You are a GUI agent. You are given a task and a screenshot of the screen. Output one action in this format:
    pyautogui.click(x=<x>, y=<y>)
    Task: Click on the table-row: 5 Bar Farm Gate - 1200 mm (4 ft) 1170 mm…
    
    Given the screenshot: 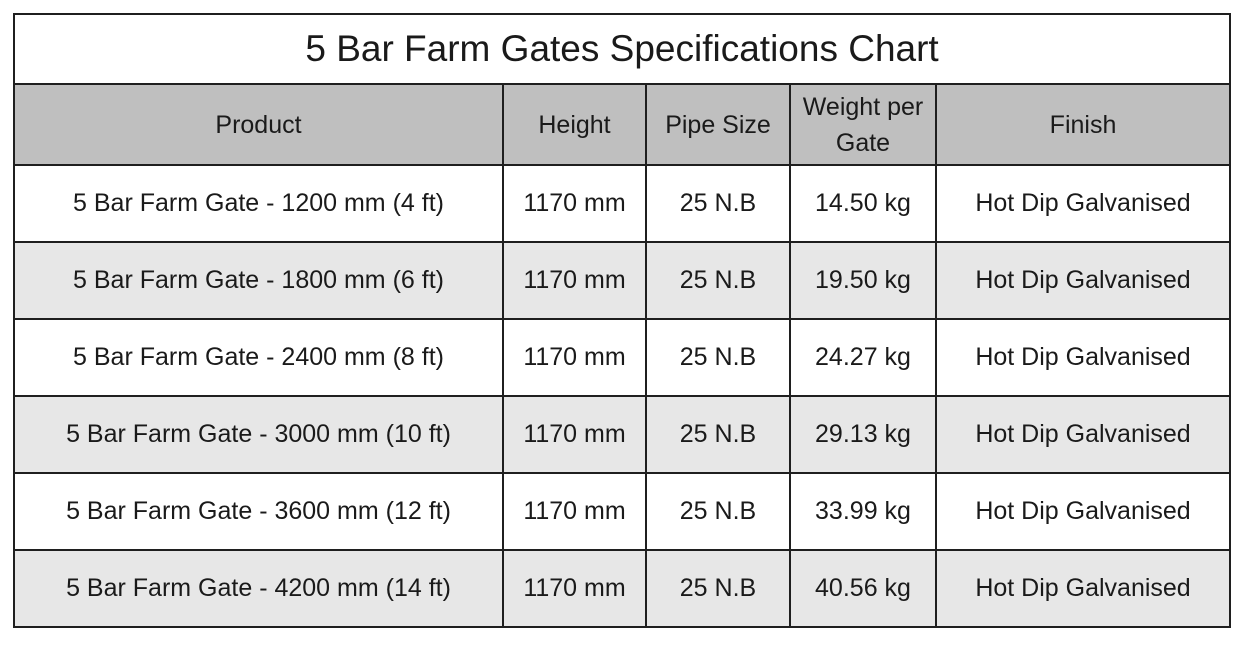 What is the action you would take?
    pyautogui.click(x=622, y=203)
    